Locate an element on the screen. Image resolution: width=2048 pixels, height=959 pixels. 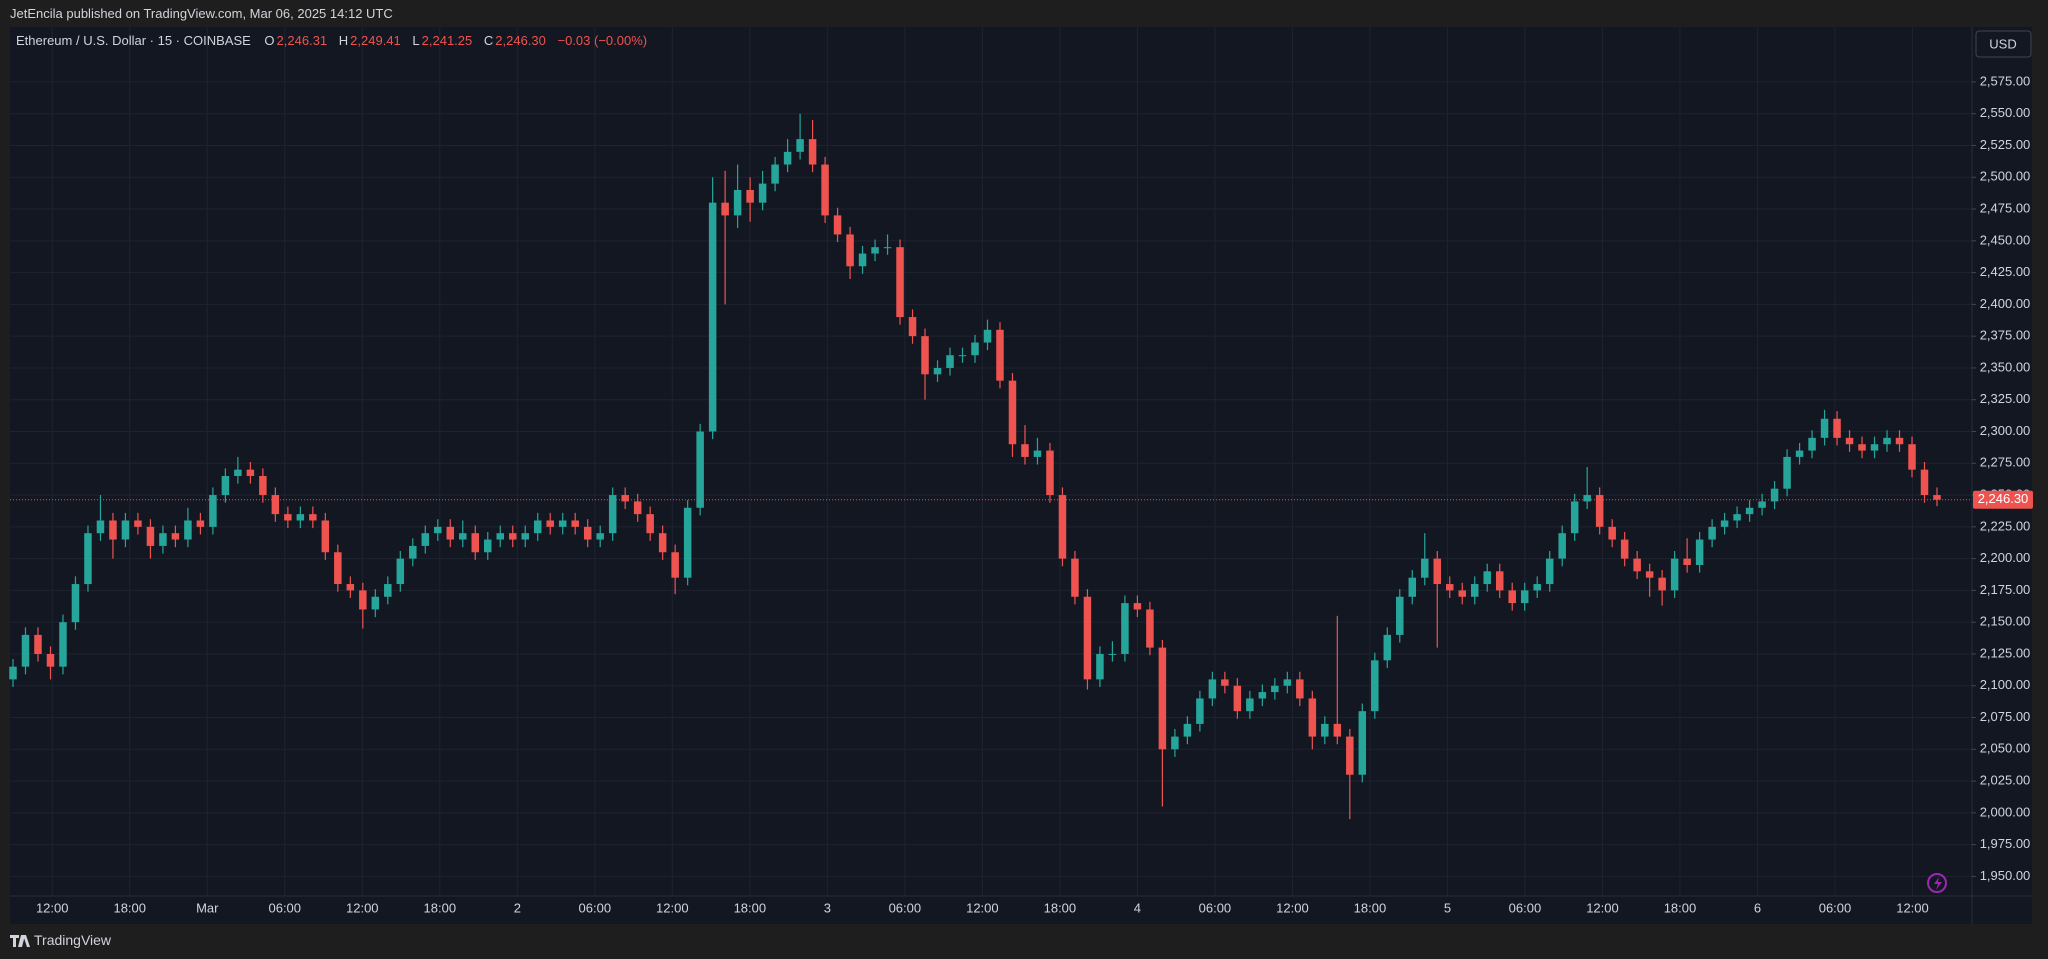
y-tick-label: 2,200.00 is located at coordinates (2005, 557).